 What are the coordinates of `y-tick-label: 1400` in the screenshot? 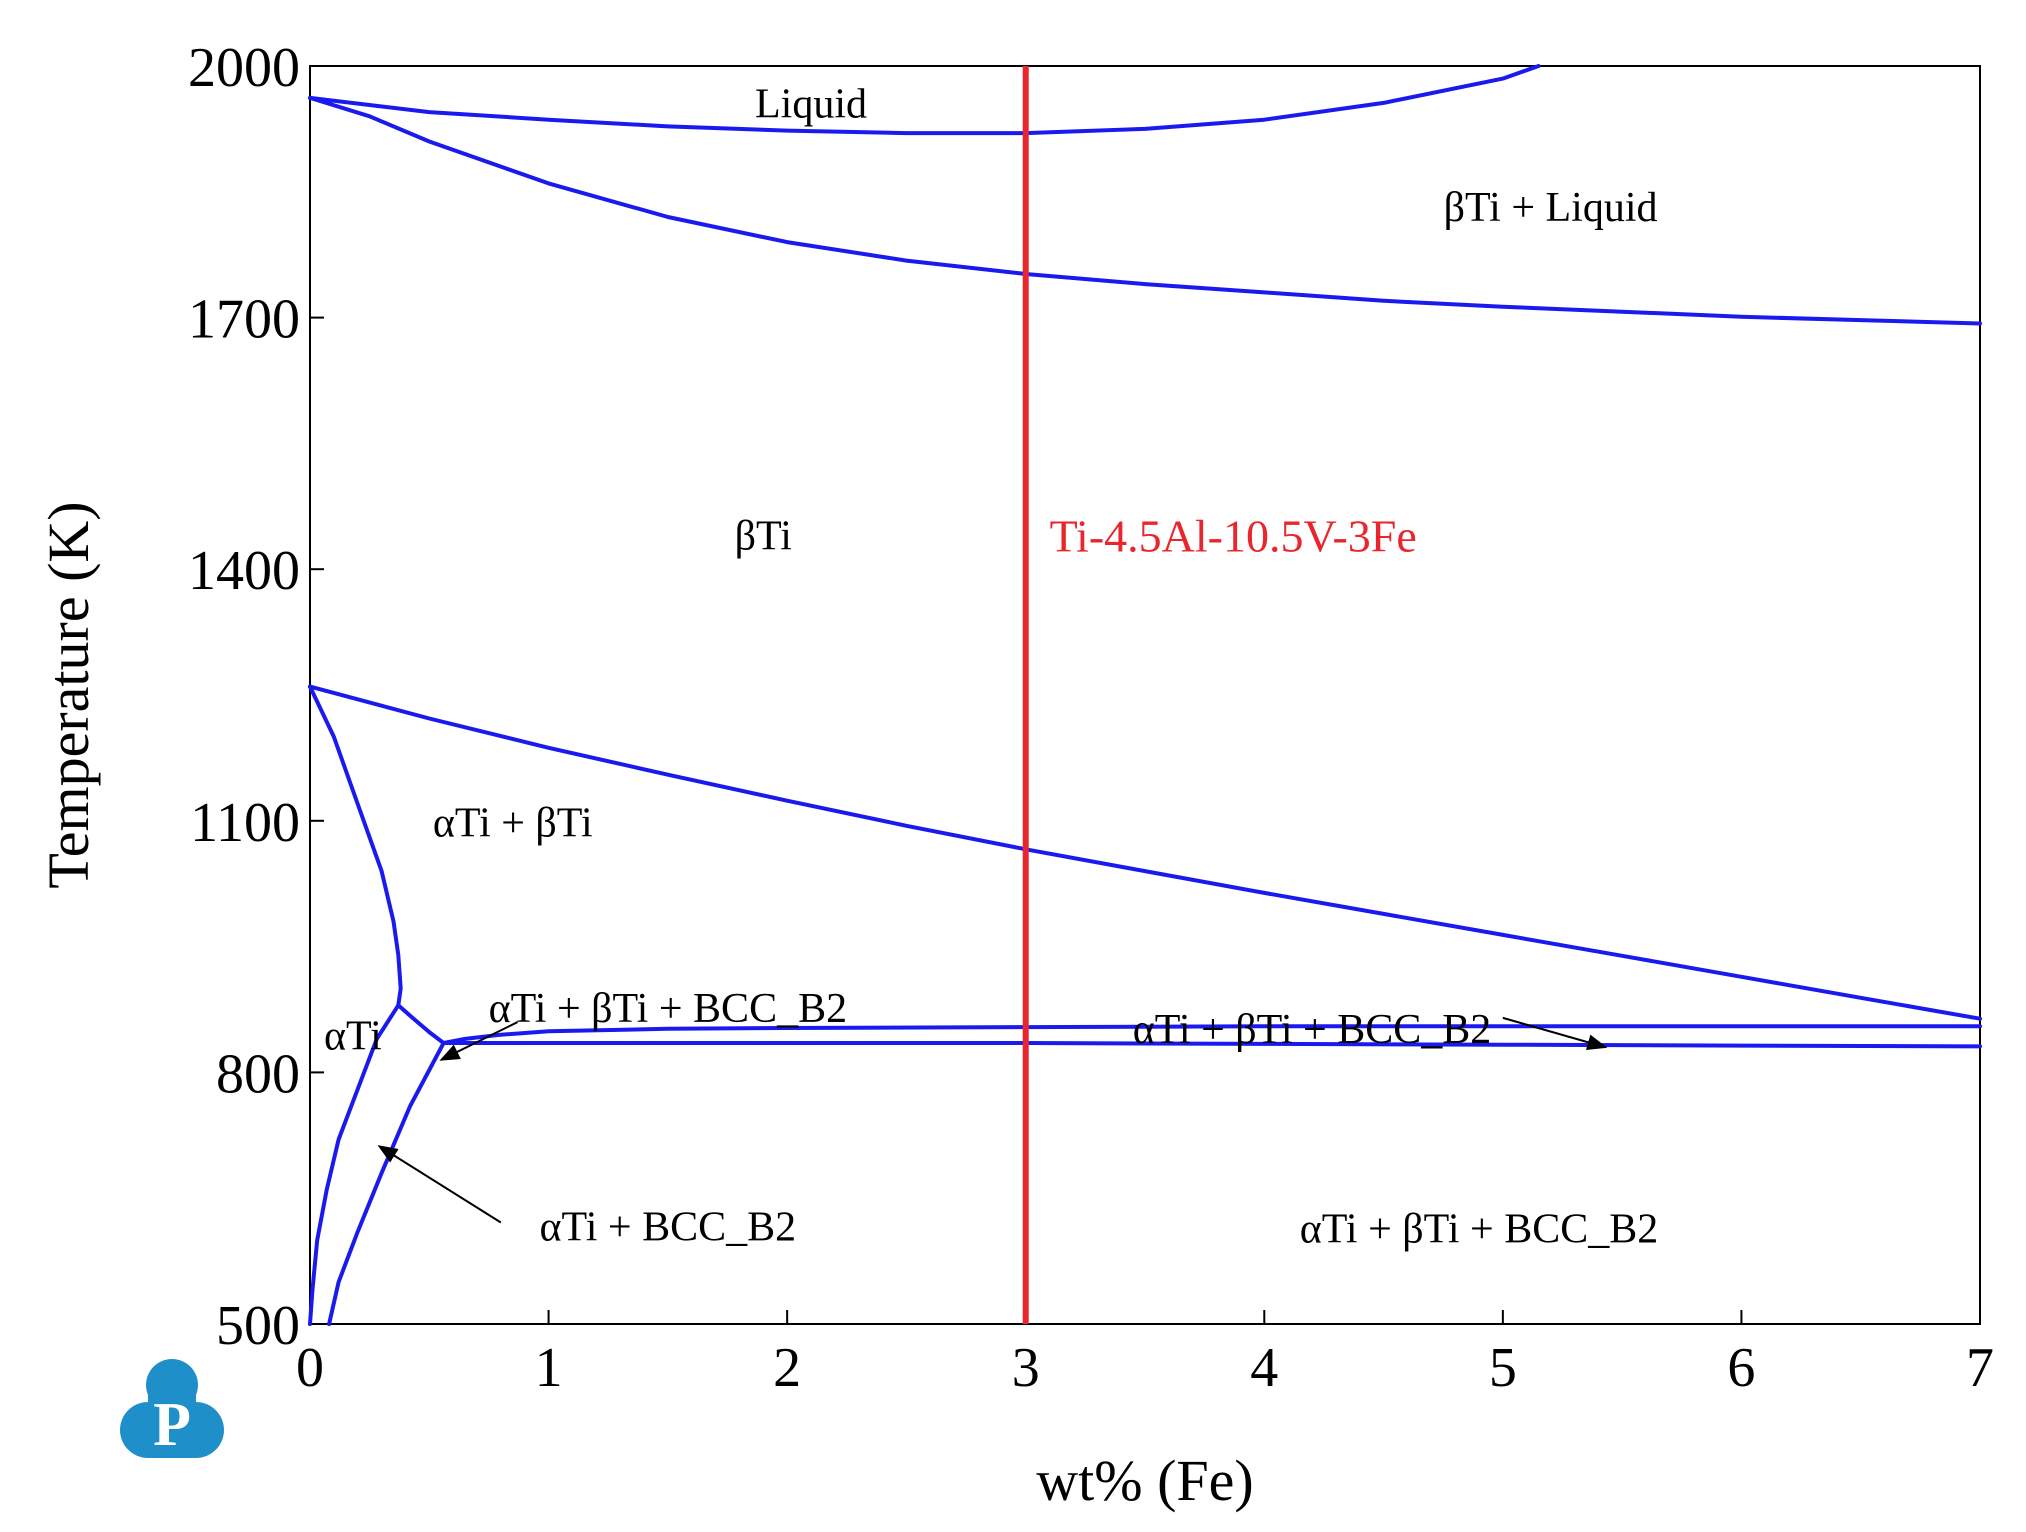 It's located at (244, 571).